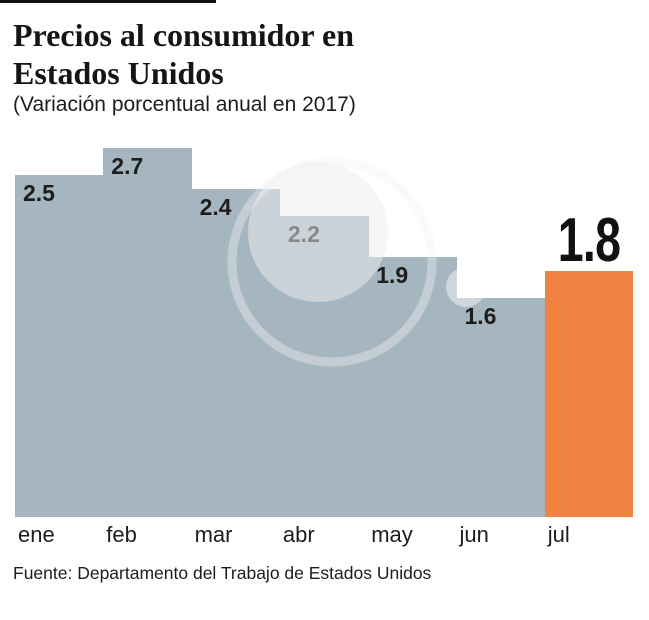  Describe the element at coordinates (236, 352) in the screenshot. I see `bar-mar: 2.4` at that location.